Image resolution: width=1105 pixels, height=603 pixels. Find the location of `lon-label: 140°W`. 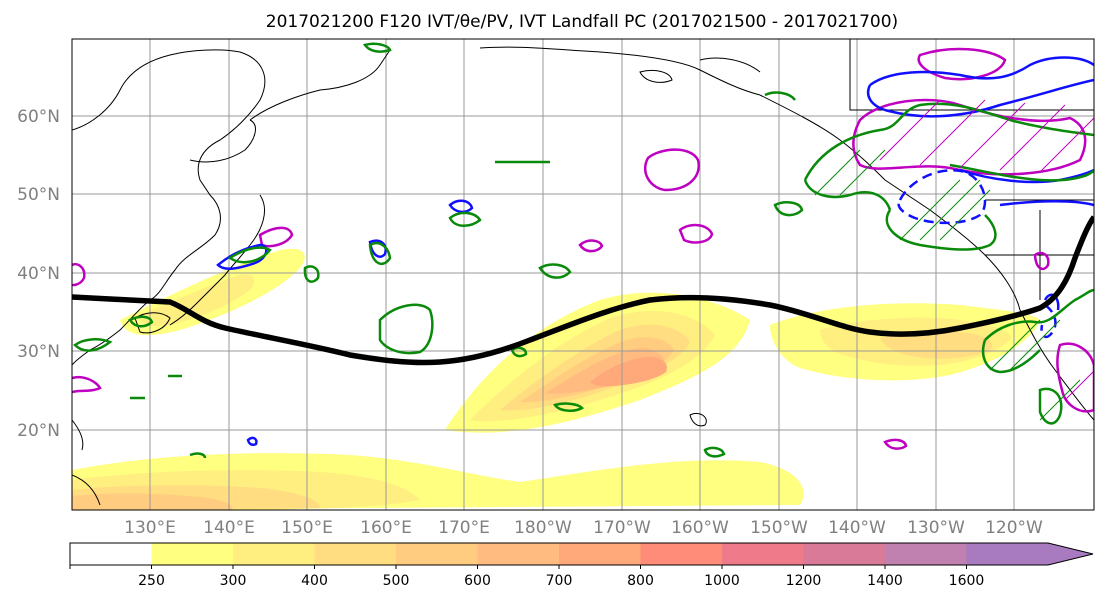

lon-label: 140°W is located at coordinates (857, 528).